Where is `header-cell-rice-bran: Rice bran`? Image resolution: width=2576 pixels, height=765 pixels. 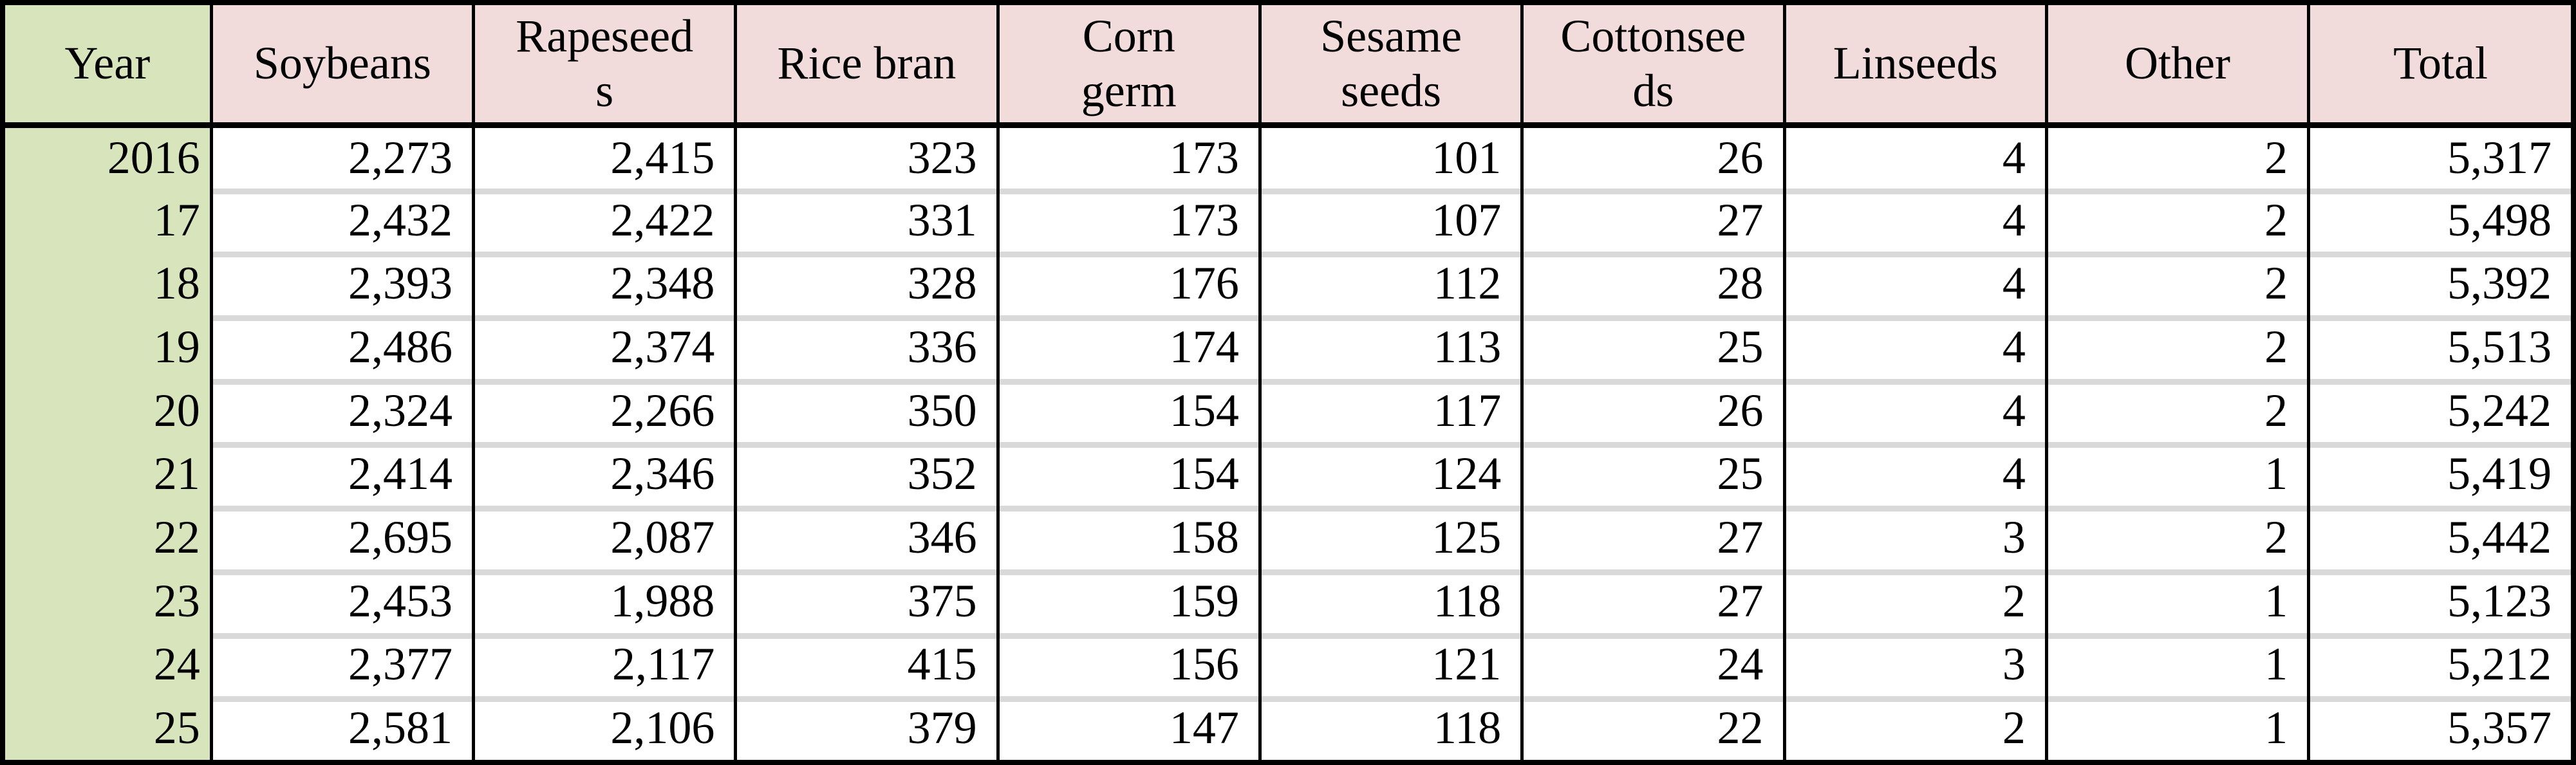 header-cell-rice-bran: Rice bran is located at coordinates (866, 66).